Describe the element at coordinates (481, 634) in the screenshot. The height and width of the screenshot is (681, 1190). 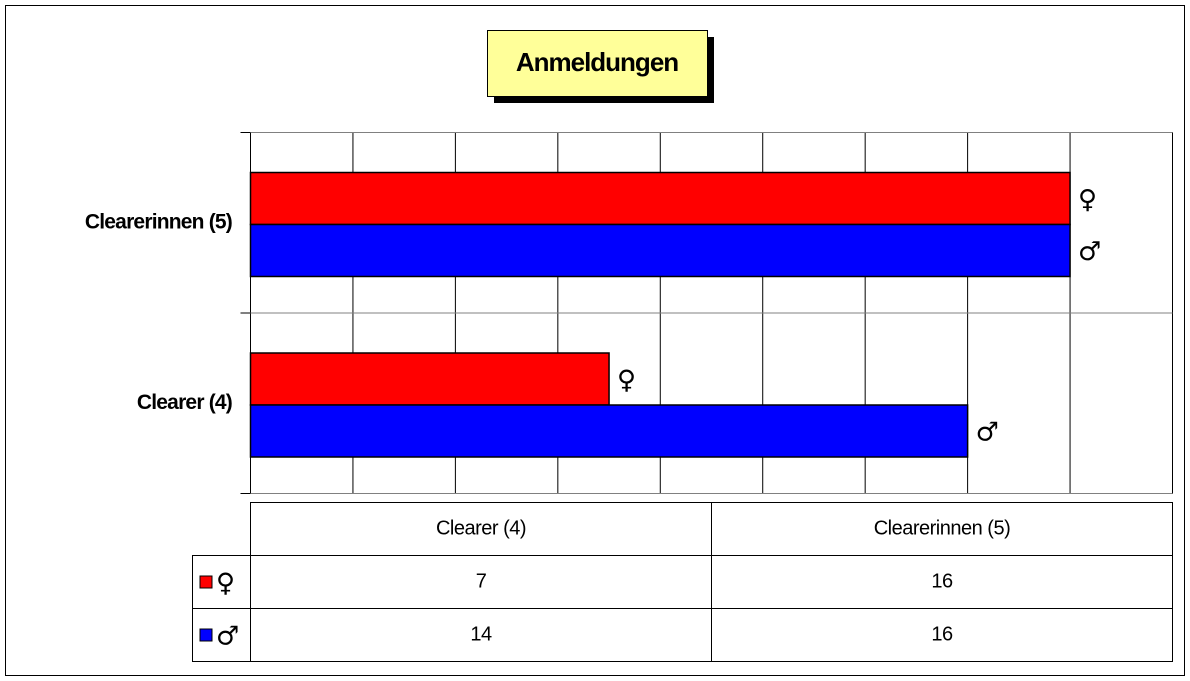
I see `table-cell: 14` at that location.